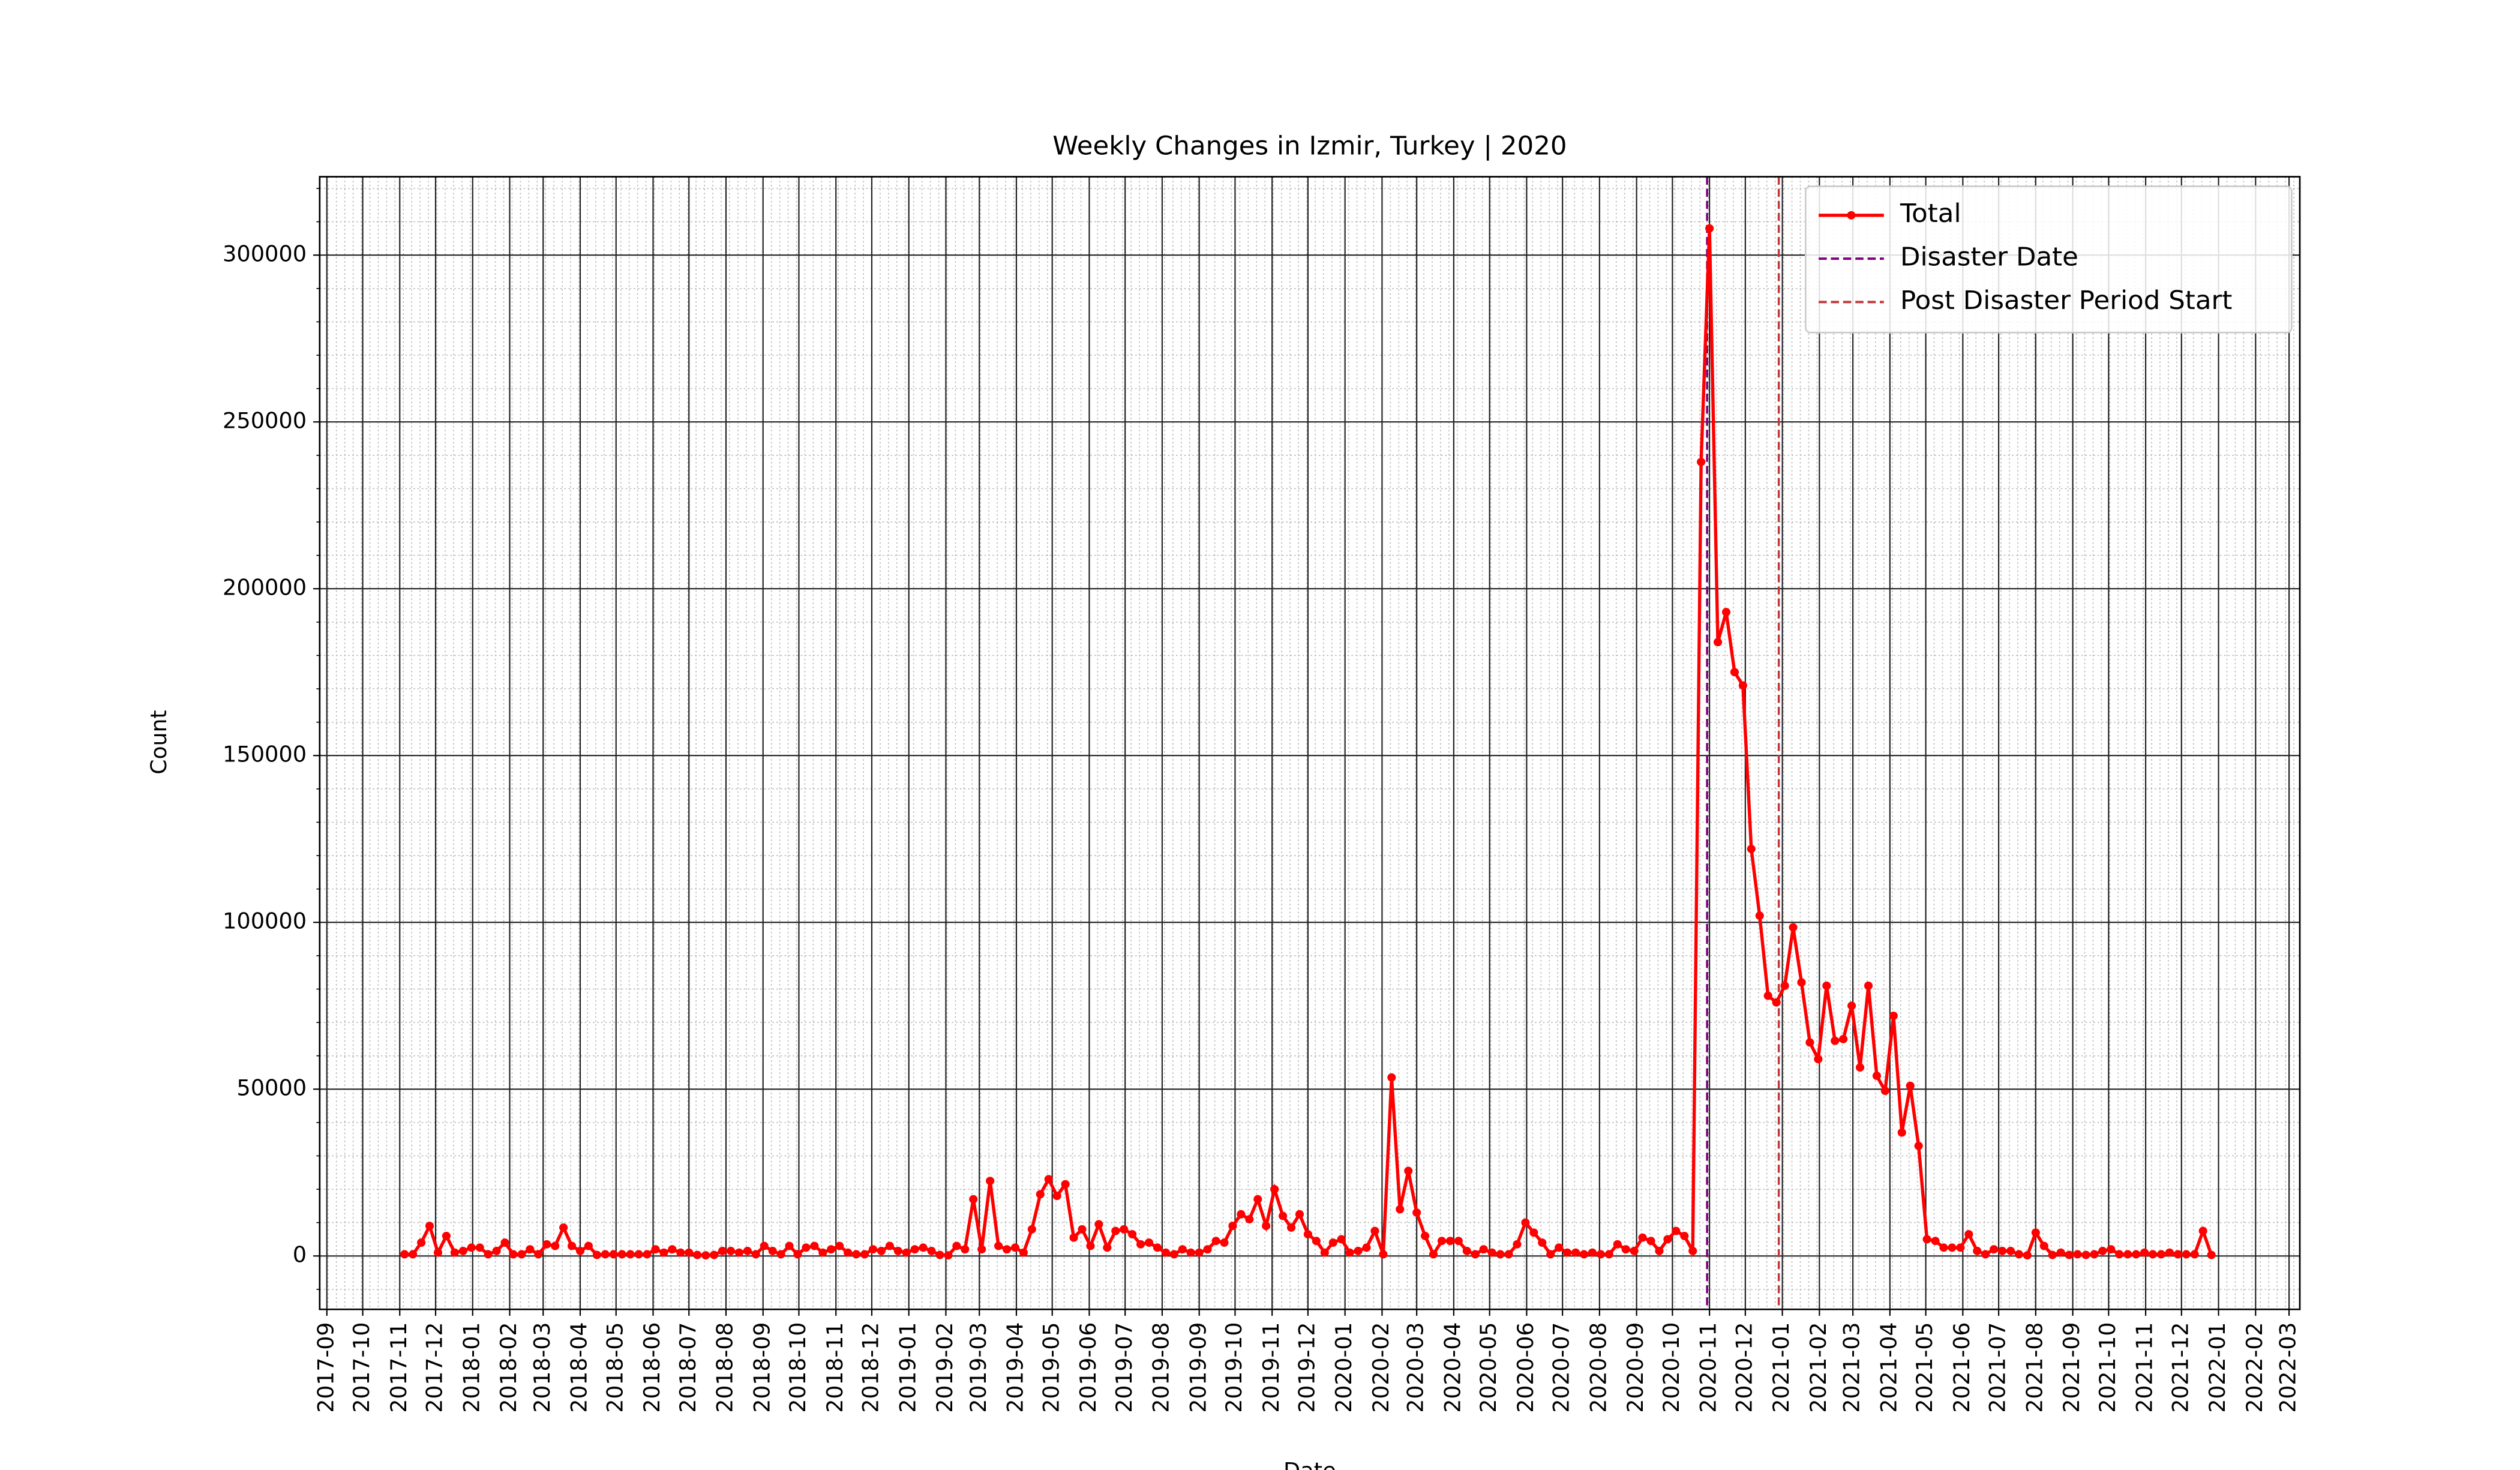  I want to click on y-tick-label: 100000, so click(265, 921).